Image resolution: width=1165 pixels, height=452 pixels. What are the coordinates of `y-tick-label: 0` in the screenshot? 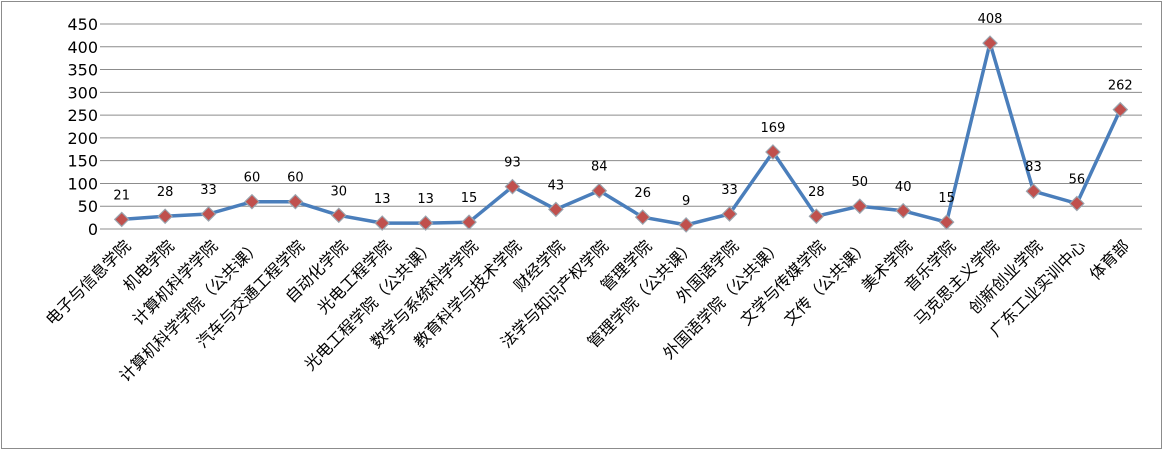 It's located at (93, 229).